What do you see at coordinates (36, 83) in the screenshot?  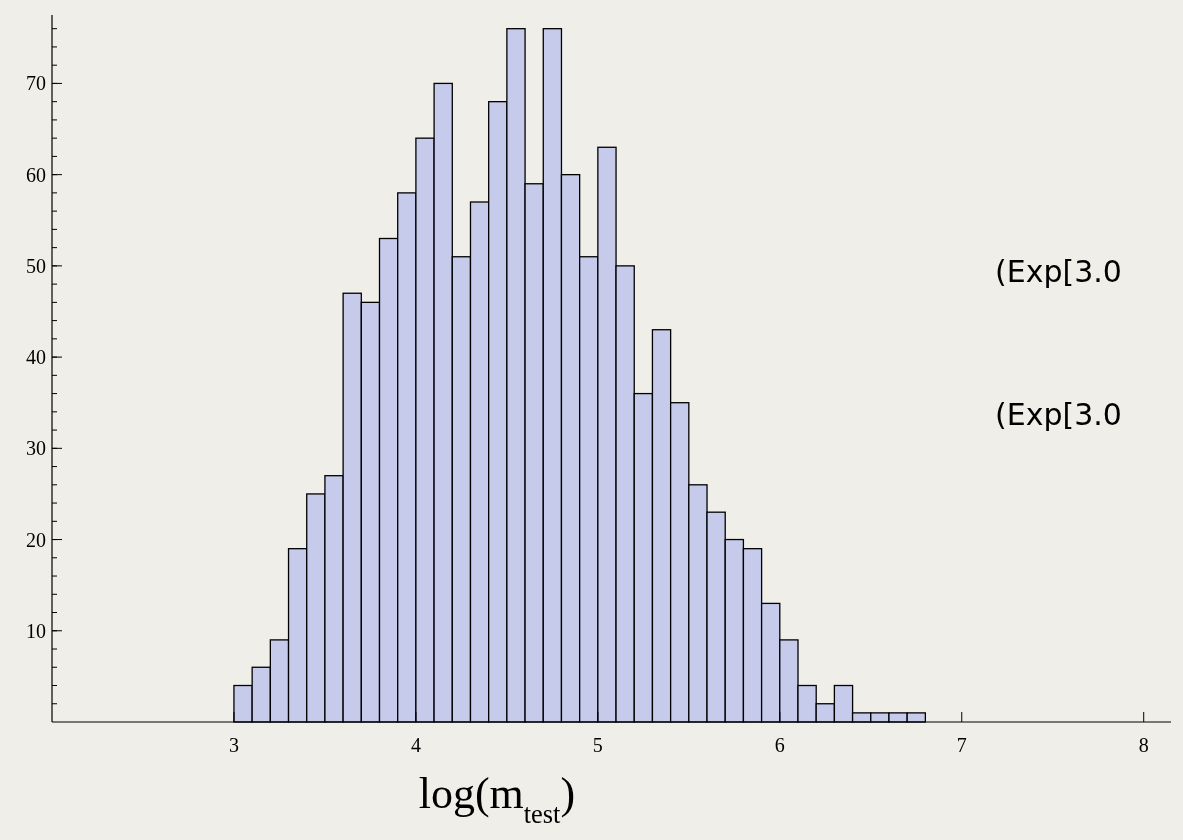 I see `y-tick-label: 70` at bounding box center [36, 83].